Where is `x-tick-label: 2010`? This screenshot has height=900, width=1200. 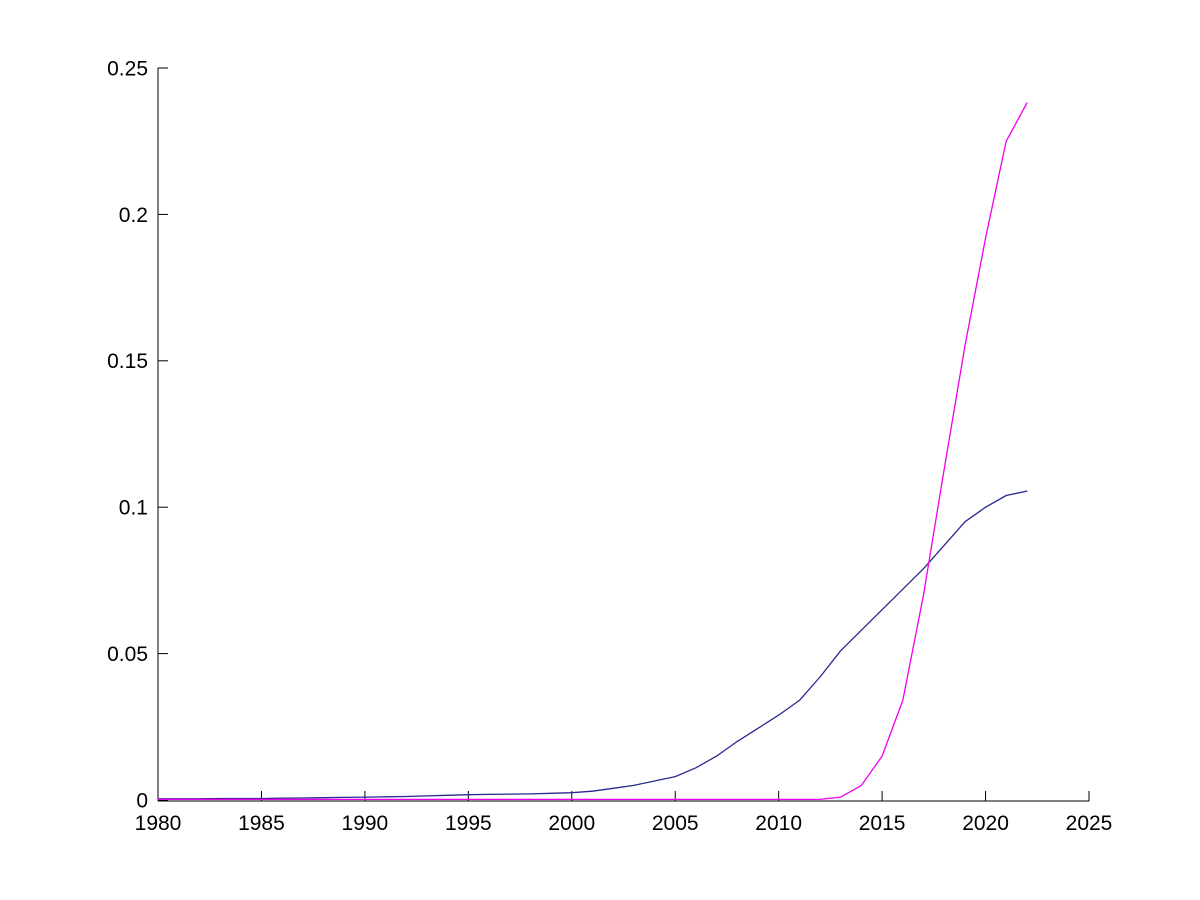 x-tick-label: 2010 is located at coordinates (778, 823).